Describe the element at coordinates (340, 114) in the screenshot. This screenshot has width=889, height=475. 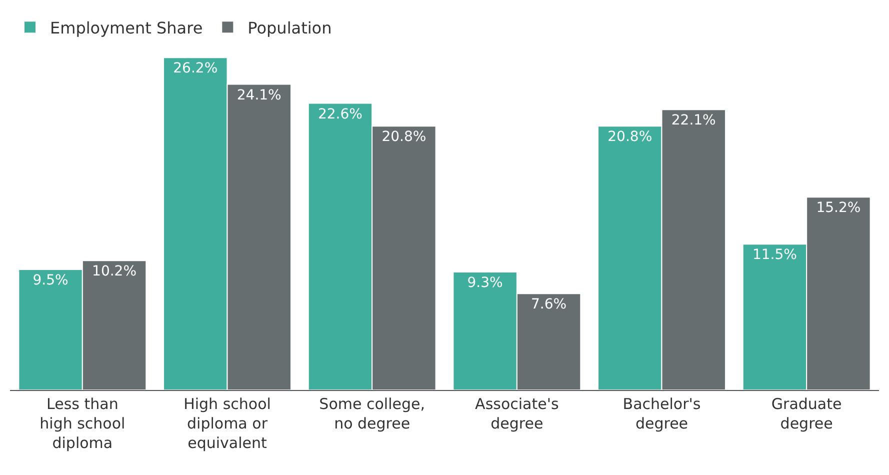
I see `data-label: 22.6%` at that location.